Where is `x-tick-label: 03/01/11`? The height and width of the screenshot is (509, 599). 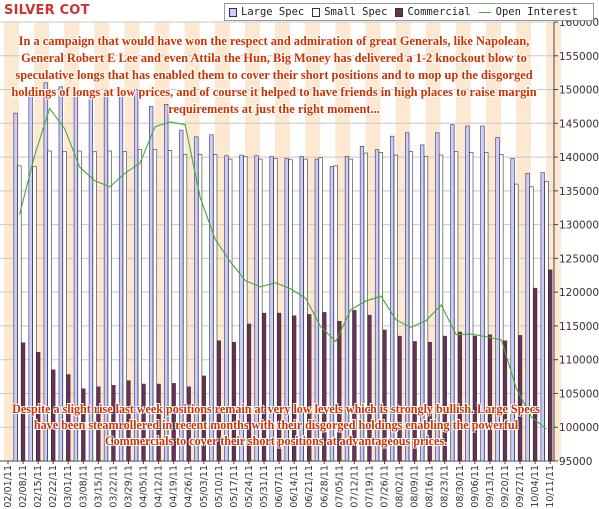 x-tick-label: 03/01/11 is located at coordinates (68, 486).